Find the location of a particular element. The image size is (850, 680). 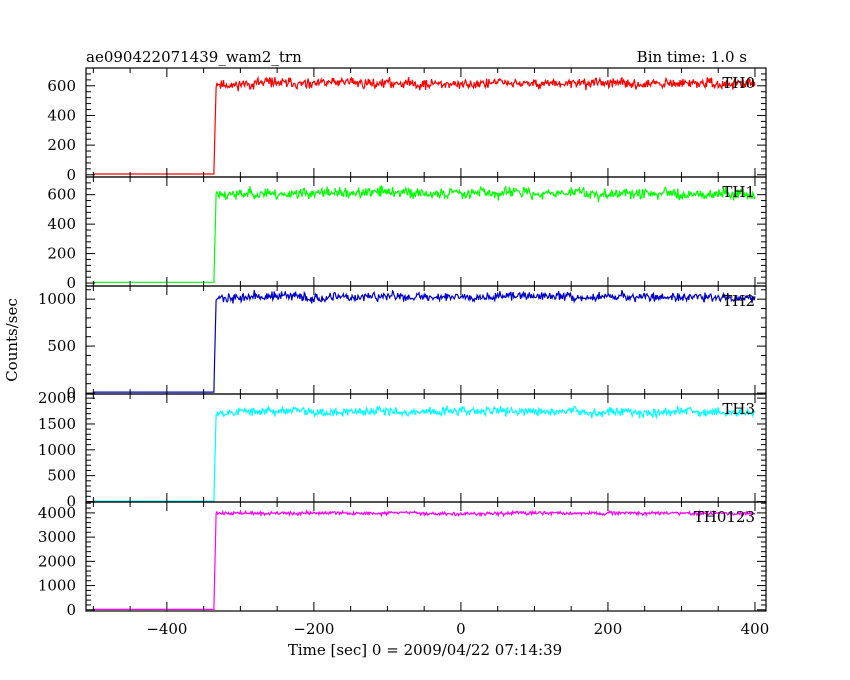

x-axis-label: Time [sec] 0 = 2009/04/22 07:14:39 is located at coordinates (425, 650).